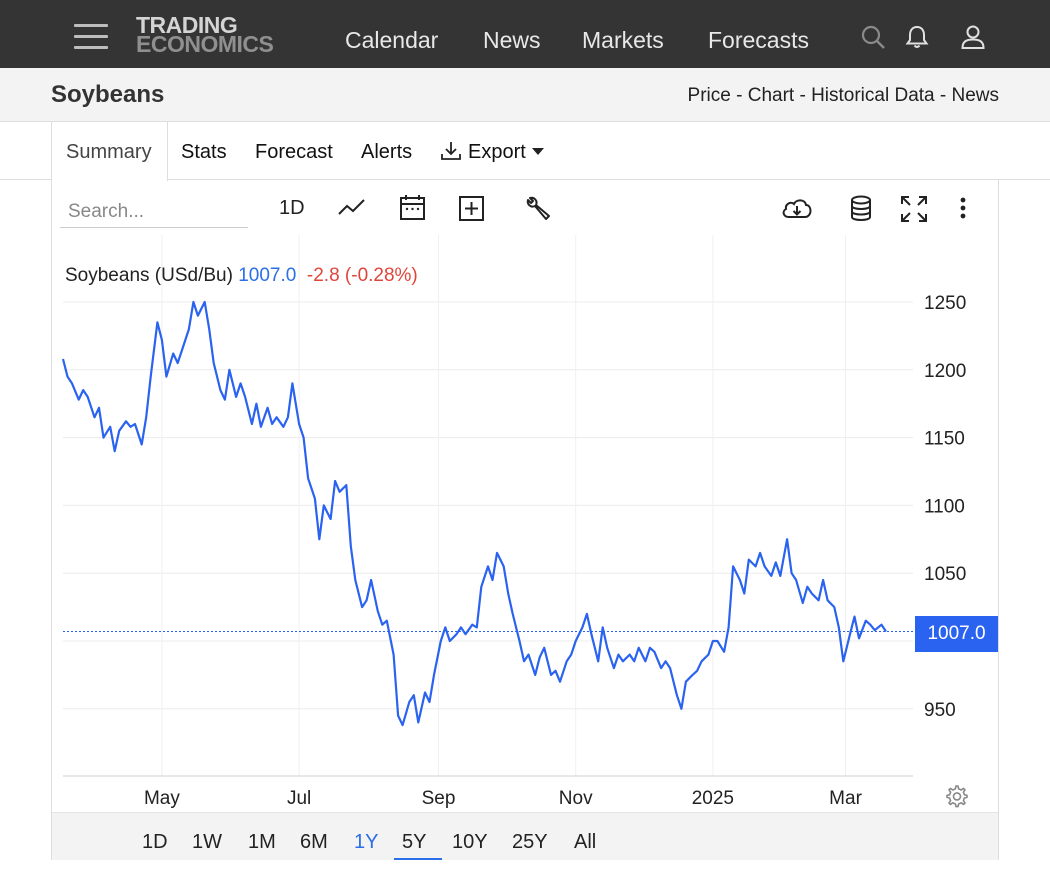 This screenshot has height=875, width=1050. What do you see at coordinates (267, 275) in the screenshot?
I see `legend-last-value: 1007.0` at bounding box center [267, 275].